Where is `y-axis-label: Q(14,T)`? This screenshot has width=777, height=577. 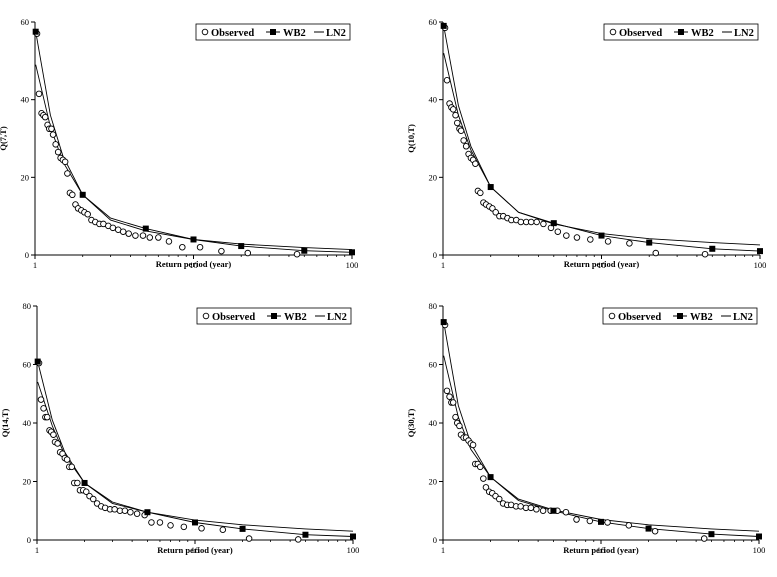
y-axis-label: Q(14,T) is located at coordinates (5, 423).